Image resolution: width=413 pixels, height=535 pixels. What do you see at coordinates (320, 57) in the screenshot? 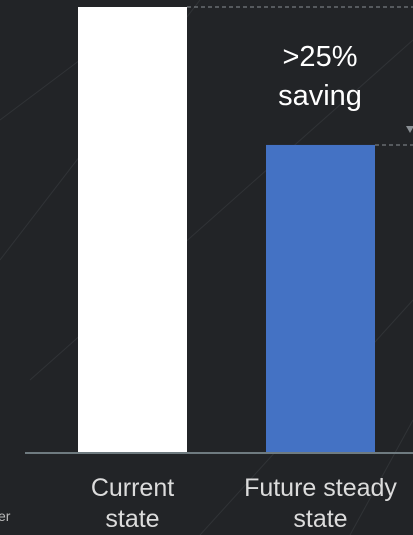
I see `annotation-line: >25%` at bounding box center [320, 57].